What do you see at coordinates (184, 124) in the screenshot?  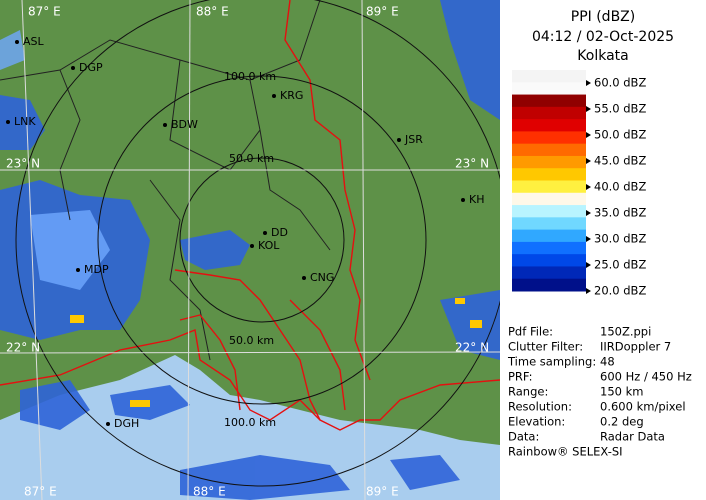 I see `place-label: BDW` at bounding box center [184, 124].